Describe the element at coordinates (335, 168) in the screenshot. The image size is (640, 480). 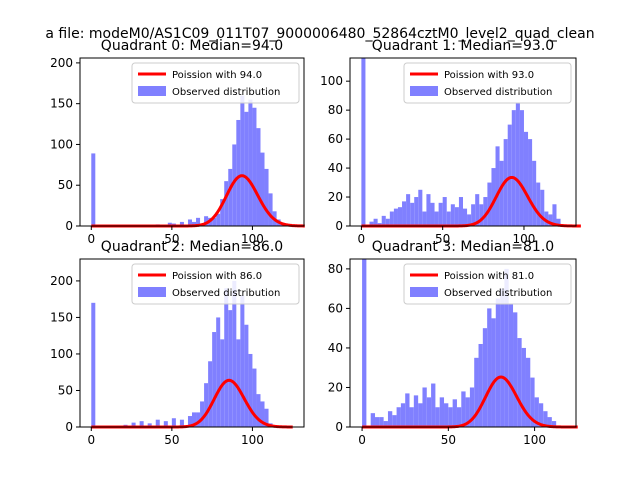
I see `y-tick-label: 40` at that location.